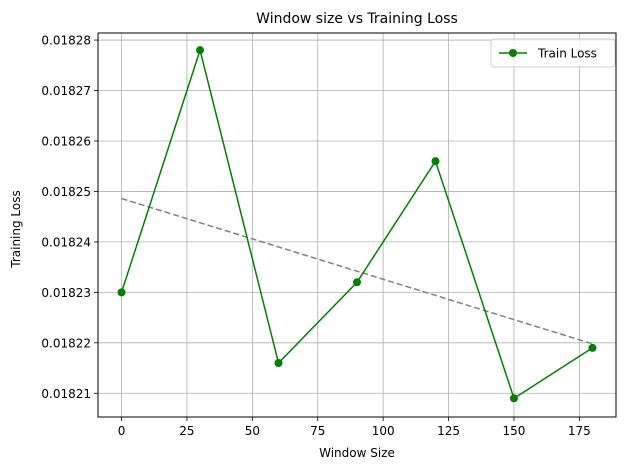 The width and height of the screenshot is (630, 470). Describe the element at coordinates (317, 431) in the screenshot. I see `x-tick-label: 75` at that location.